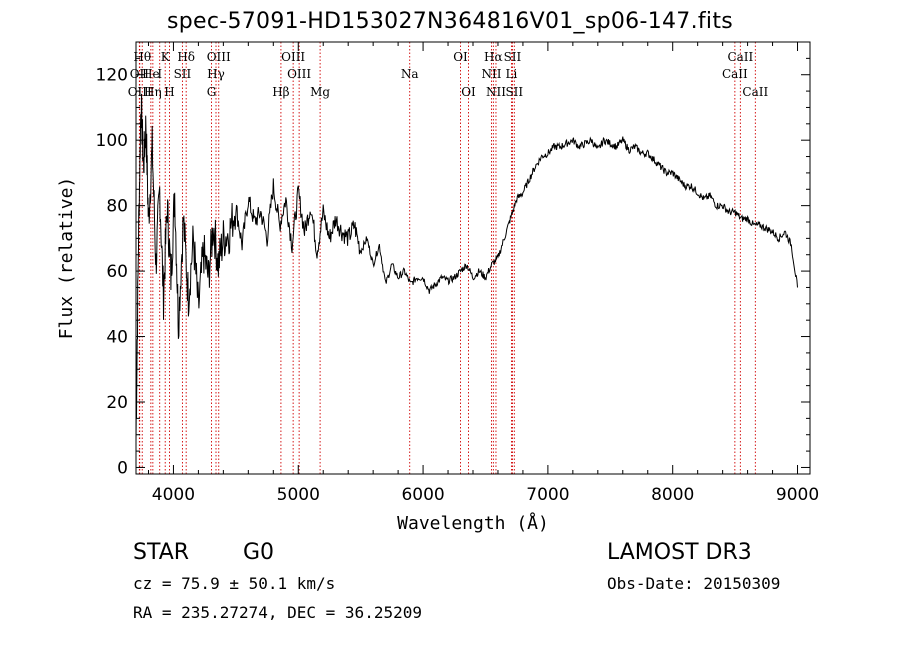 The image size is (900, 649). Describe the element at coordinates (740, 57) in the screenshot. I see `line-label-26: CaII` at that location.